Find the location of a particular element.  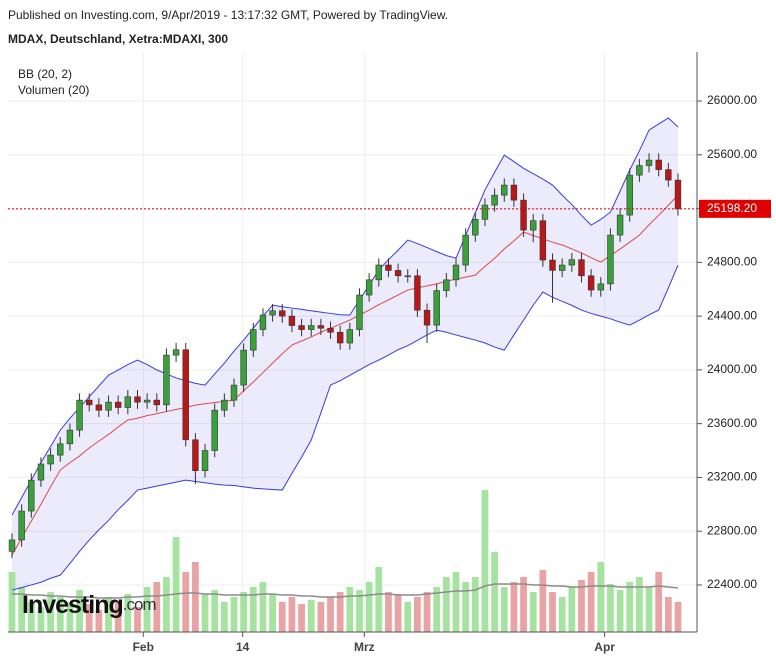

indicator-label: BB (20, 2) is located at coordinates (45, 74).